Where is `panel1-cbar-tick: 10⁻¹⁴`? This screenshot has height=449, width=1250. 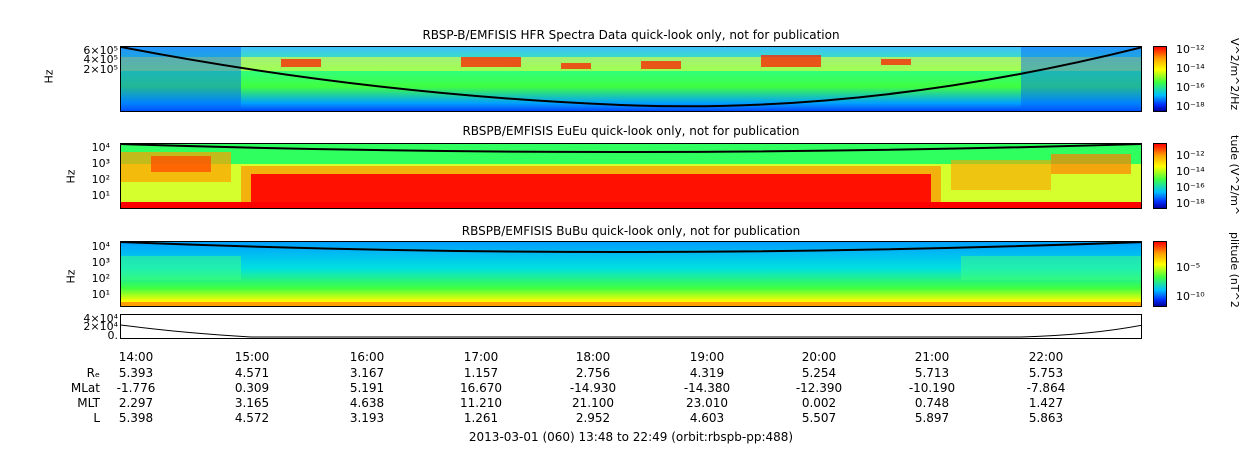 panel1-cbar-tick: 10⁻¹⁴ is located at coordinates (1190, 68).